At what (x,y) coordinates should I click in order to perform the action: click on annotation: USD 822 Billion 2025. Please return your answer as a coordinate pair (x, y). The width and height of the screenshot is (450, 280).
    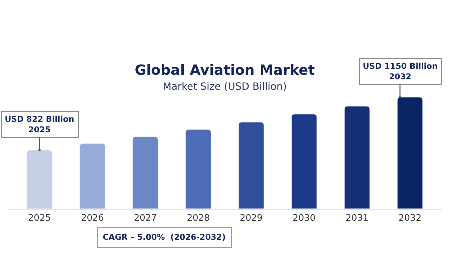
    Looking at the image, I should click on (40, 124).